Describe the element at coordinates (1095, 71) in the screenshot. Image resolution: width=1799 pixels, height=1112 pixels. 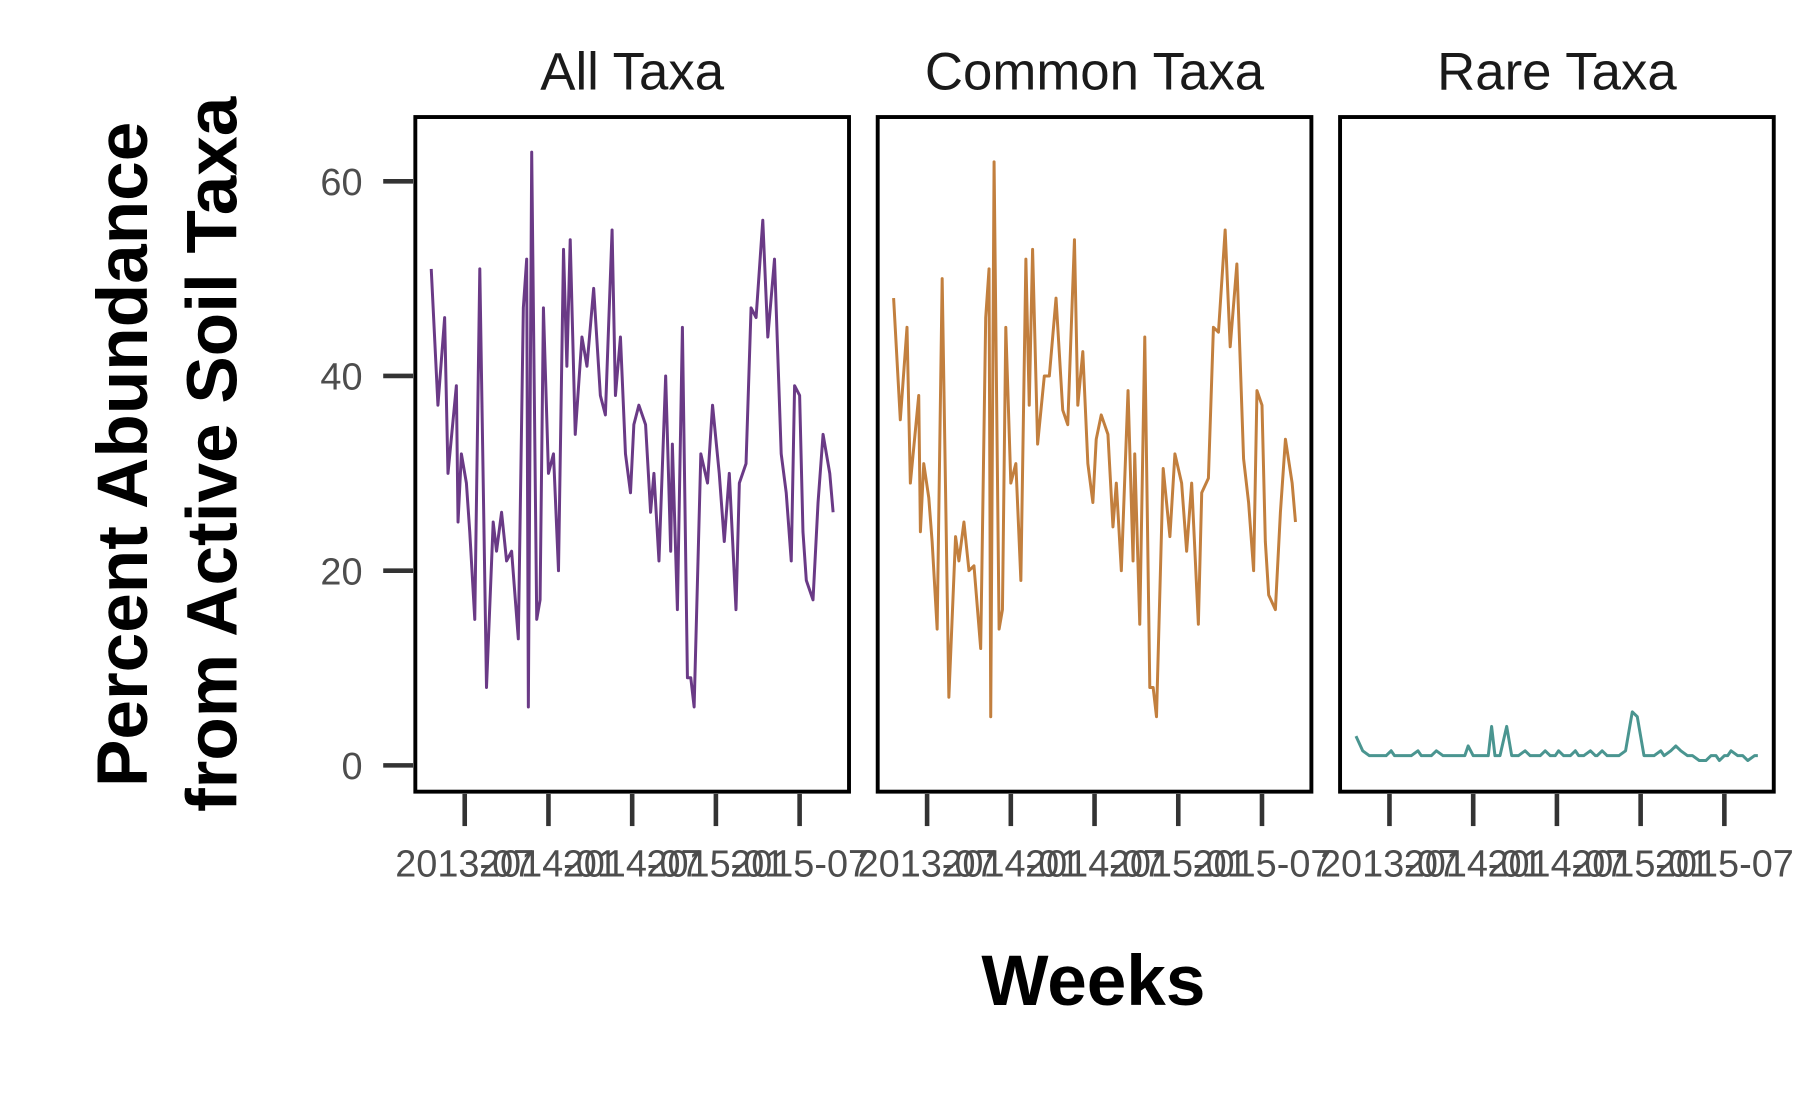
I see `panel-title: Common Taxa` at that location.